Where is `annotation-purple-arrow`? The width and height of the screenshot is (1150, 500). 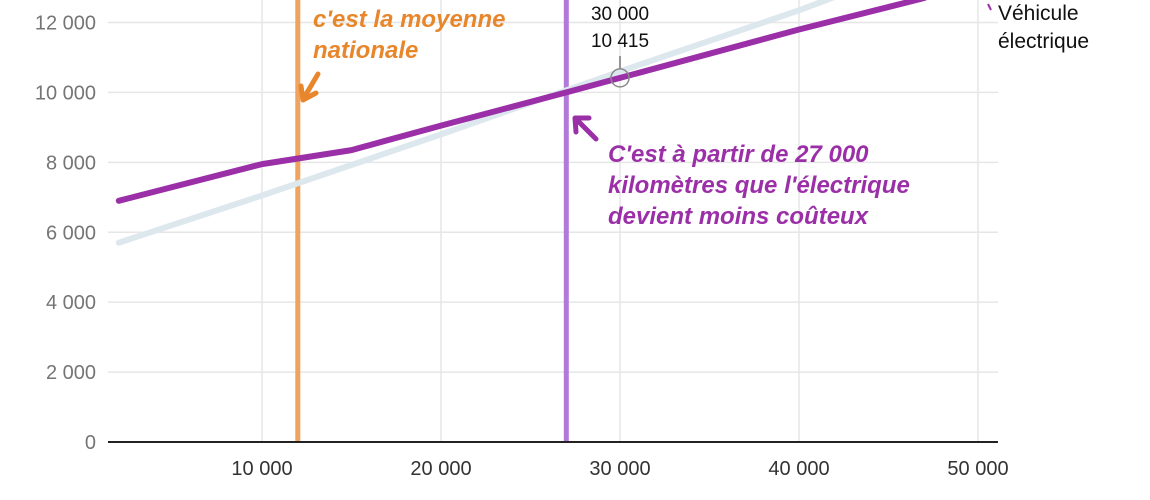
annotation-purple-arrow is located at coordinates (587, 130).